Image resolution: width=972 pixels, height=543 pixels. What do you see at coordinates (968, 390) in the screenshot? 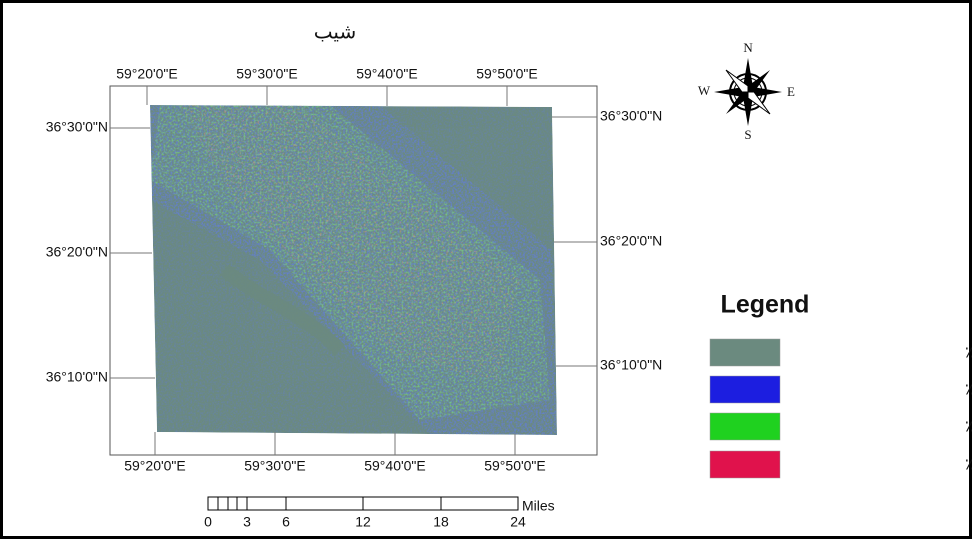
I see `legend-label: شیب از ۵ ٪ الی ۹٪` at bounding box center [968, 390].